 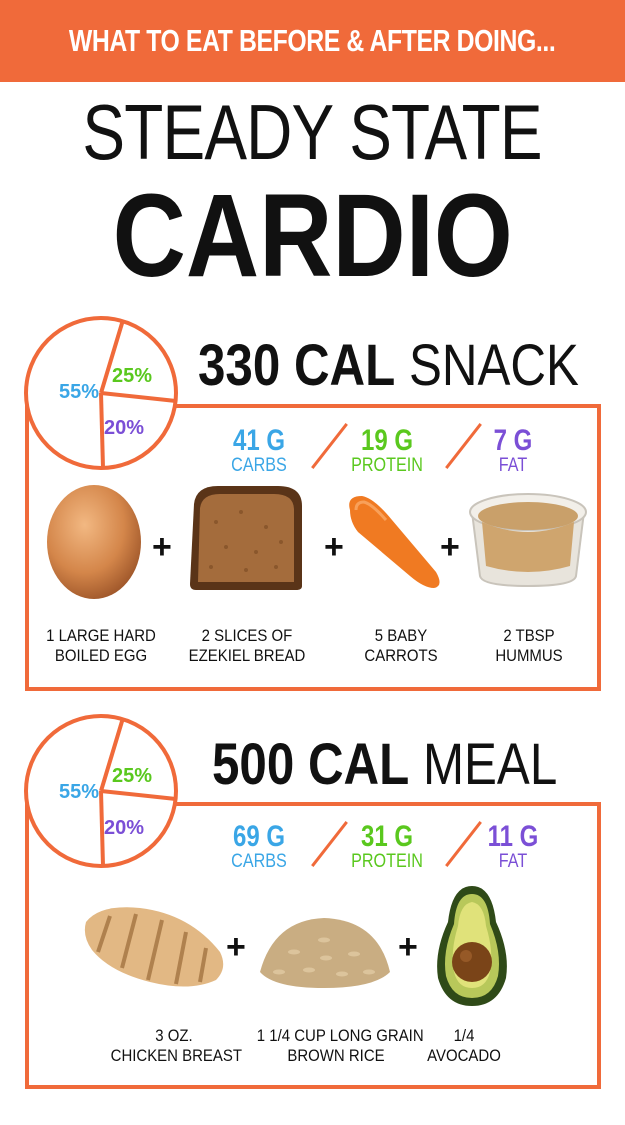 I want to click on meal-pie-carbs-label: 55%, so click(x=79, y=792).